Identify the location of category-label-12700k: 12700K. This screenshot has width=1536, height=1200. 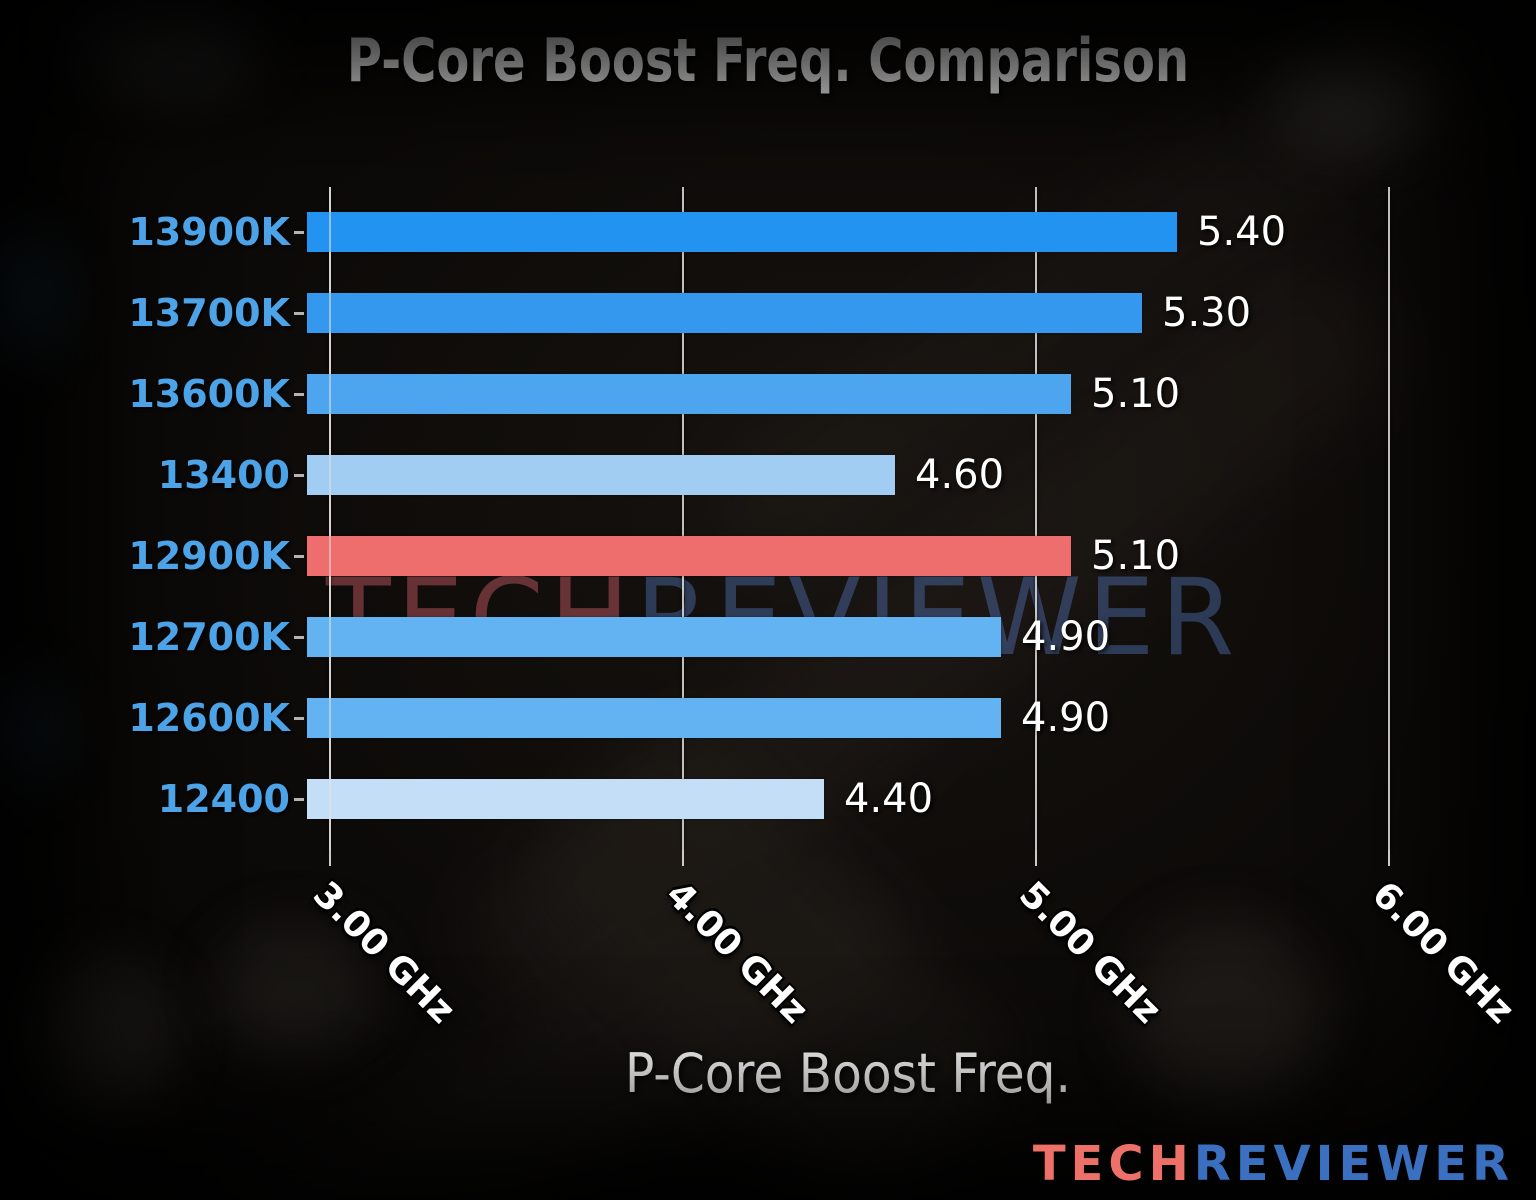
(209, 637).